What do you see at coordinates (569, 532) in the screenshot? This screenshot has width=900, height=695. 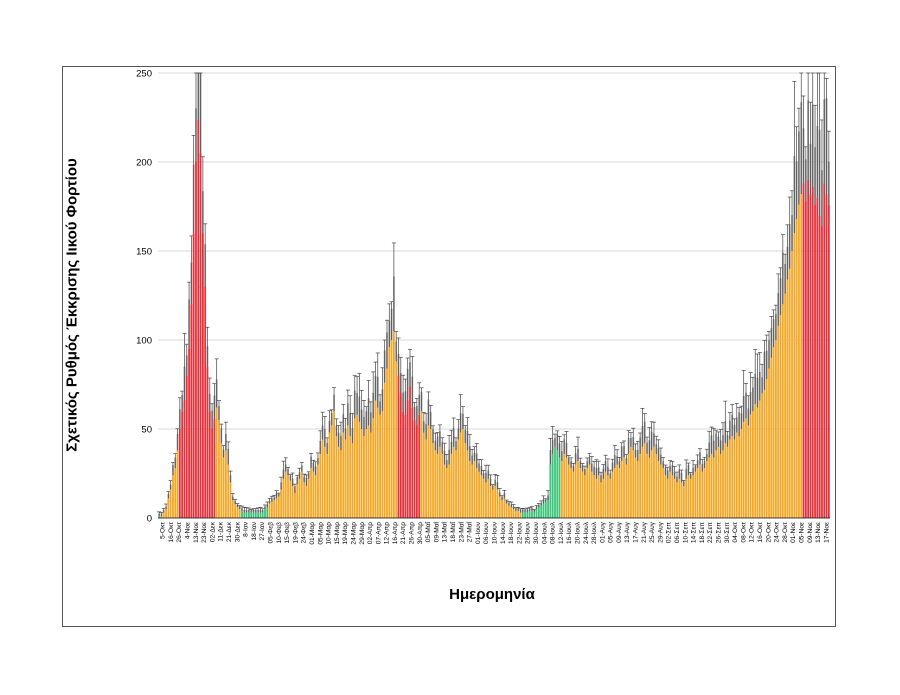 I see `x-tick-label: 16-Ιουλ` at bounding box center [569, 532].